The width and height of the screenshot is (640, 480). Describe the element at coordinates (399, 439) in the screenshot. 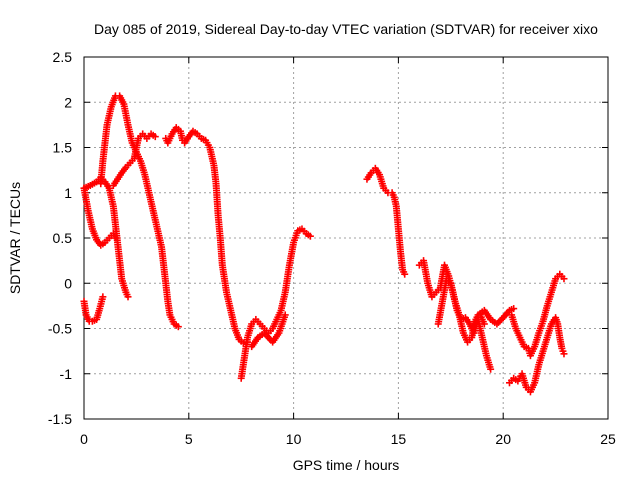

I see `x-tick-label: 15` at that location.